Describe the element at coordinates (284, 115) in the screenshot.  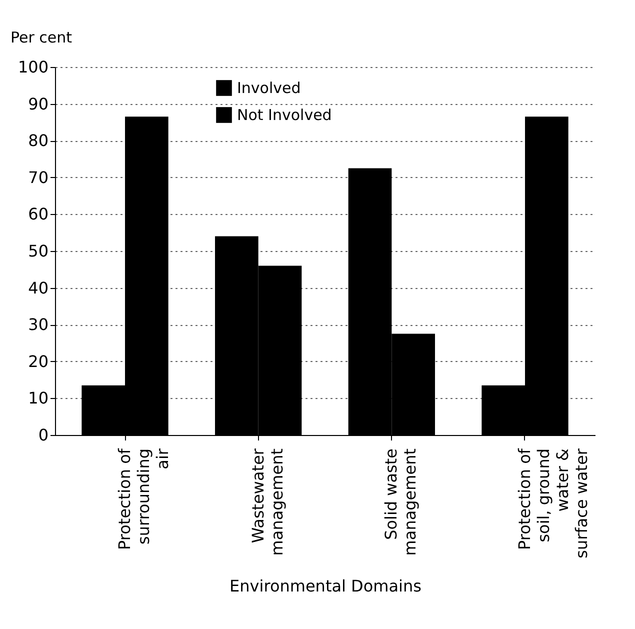
I see `legend-label: Not Involved` at that location.